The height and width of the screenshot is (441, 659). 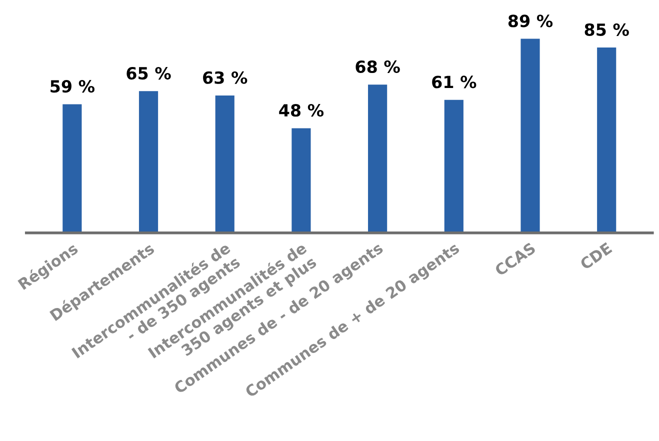 What do you see at coordinates (148, 73) in the screenshot?
I see `data-label: 65 %` at bounding box center [148, 73].